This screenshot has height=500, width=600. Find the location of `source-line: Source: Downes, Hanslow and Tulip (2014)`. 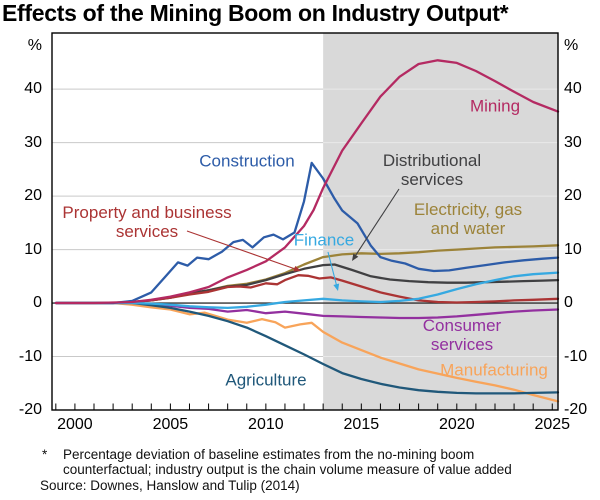

source-line: Source: Downes, Hanslow and Tulip (2014) is located at coordinates (170, 485).